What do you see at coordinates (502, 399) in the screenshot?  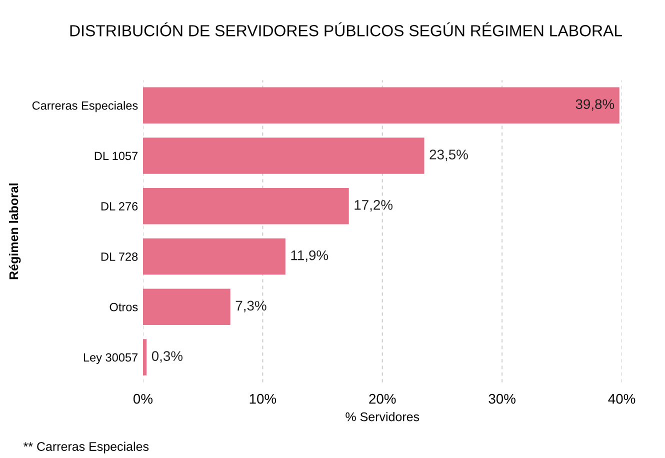 I see `x-tick-label: 30%` at bounding box center [502, 399].